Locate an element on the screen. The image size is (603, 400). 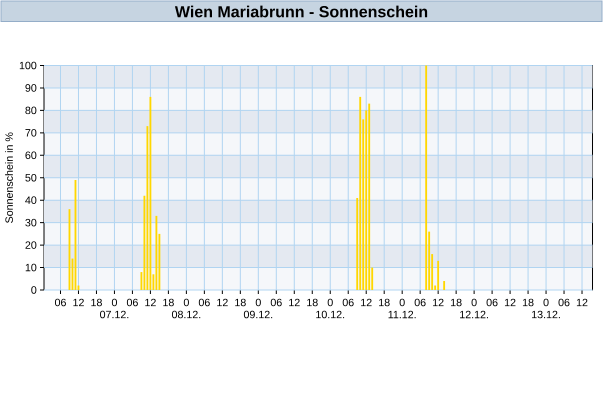
text: 13.12. is located at coordinates (546, 314).